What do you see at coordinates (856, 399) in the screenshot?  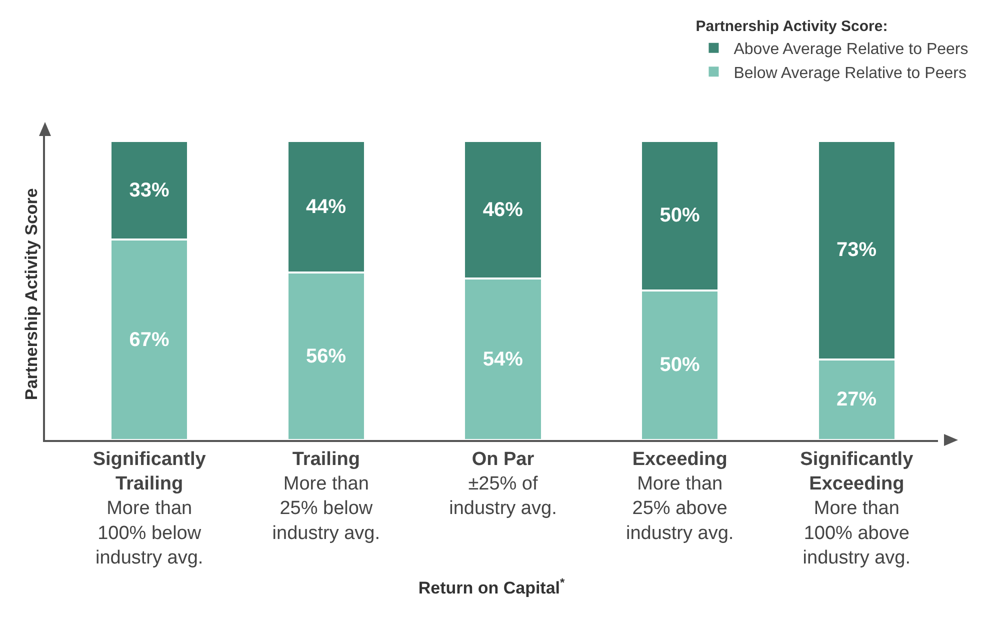 I see `data-label: 27%` at bounding box center [856, 399].